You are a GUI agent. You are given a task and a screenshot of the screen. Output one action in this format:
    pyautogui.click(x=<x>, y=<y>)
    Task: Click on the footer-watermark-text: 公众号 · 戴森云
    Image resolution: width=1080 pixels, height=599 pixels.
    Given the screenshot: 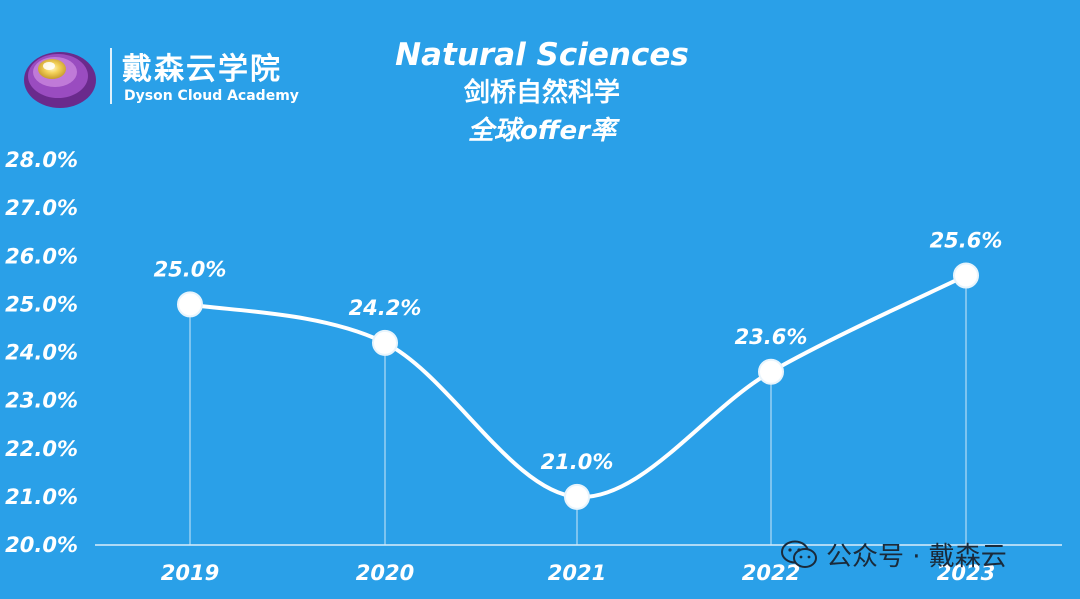 What is the action you would take?
    pyautogui.click(x=916, y=556)
    